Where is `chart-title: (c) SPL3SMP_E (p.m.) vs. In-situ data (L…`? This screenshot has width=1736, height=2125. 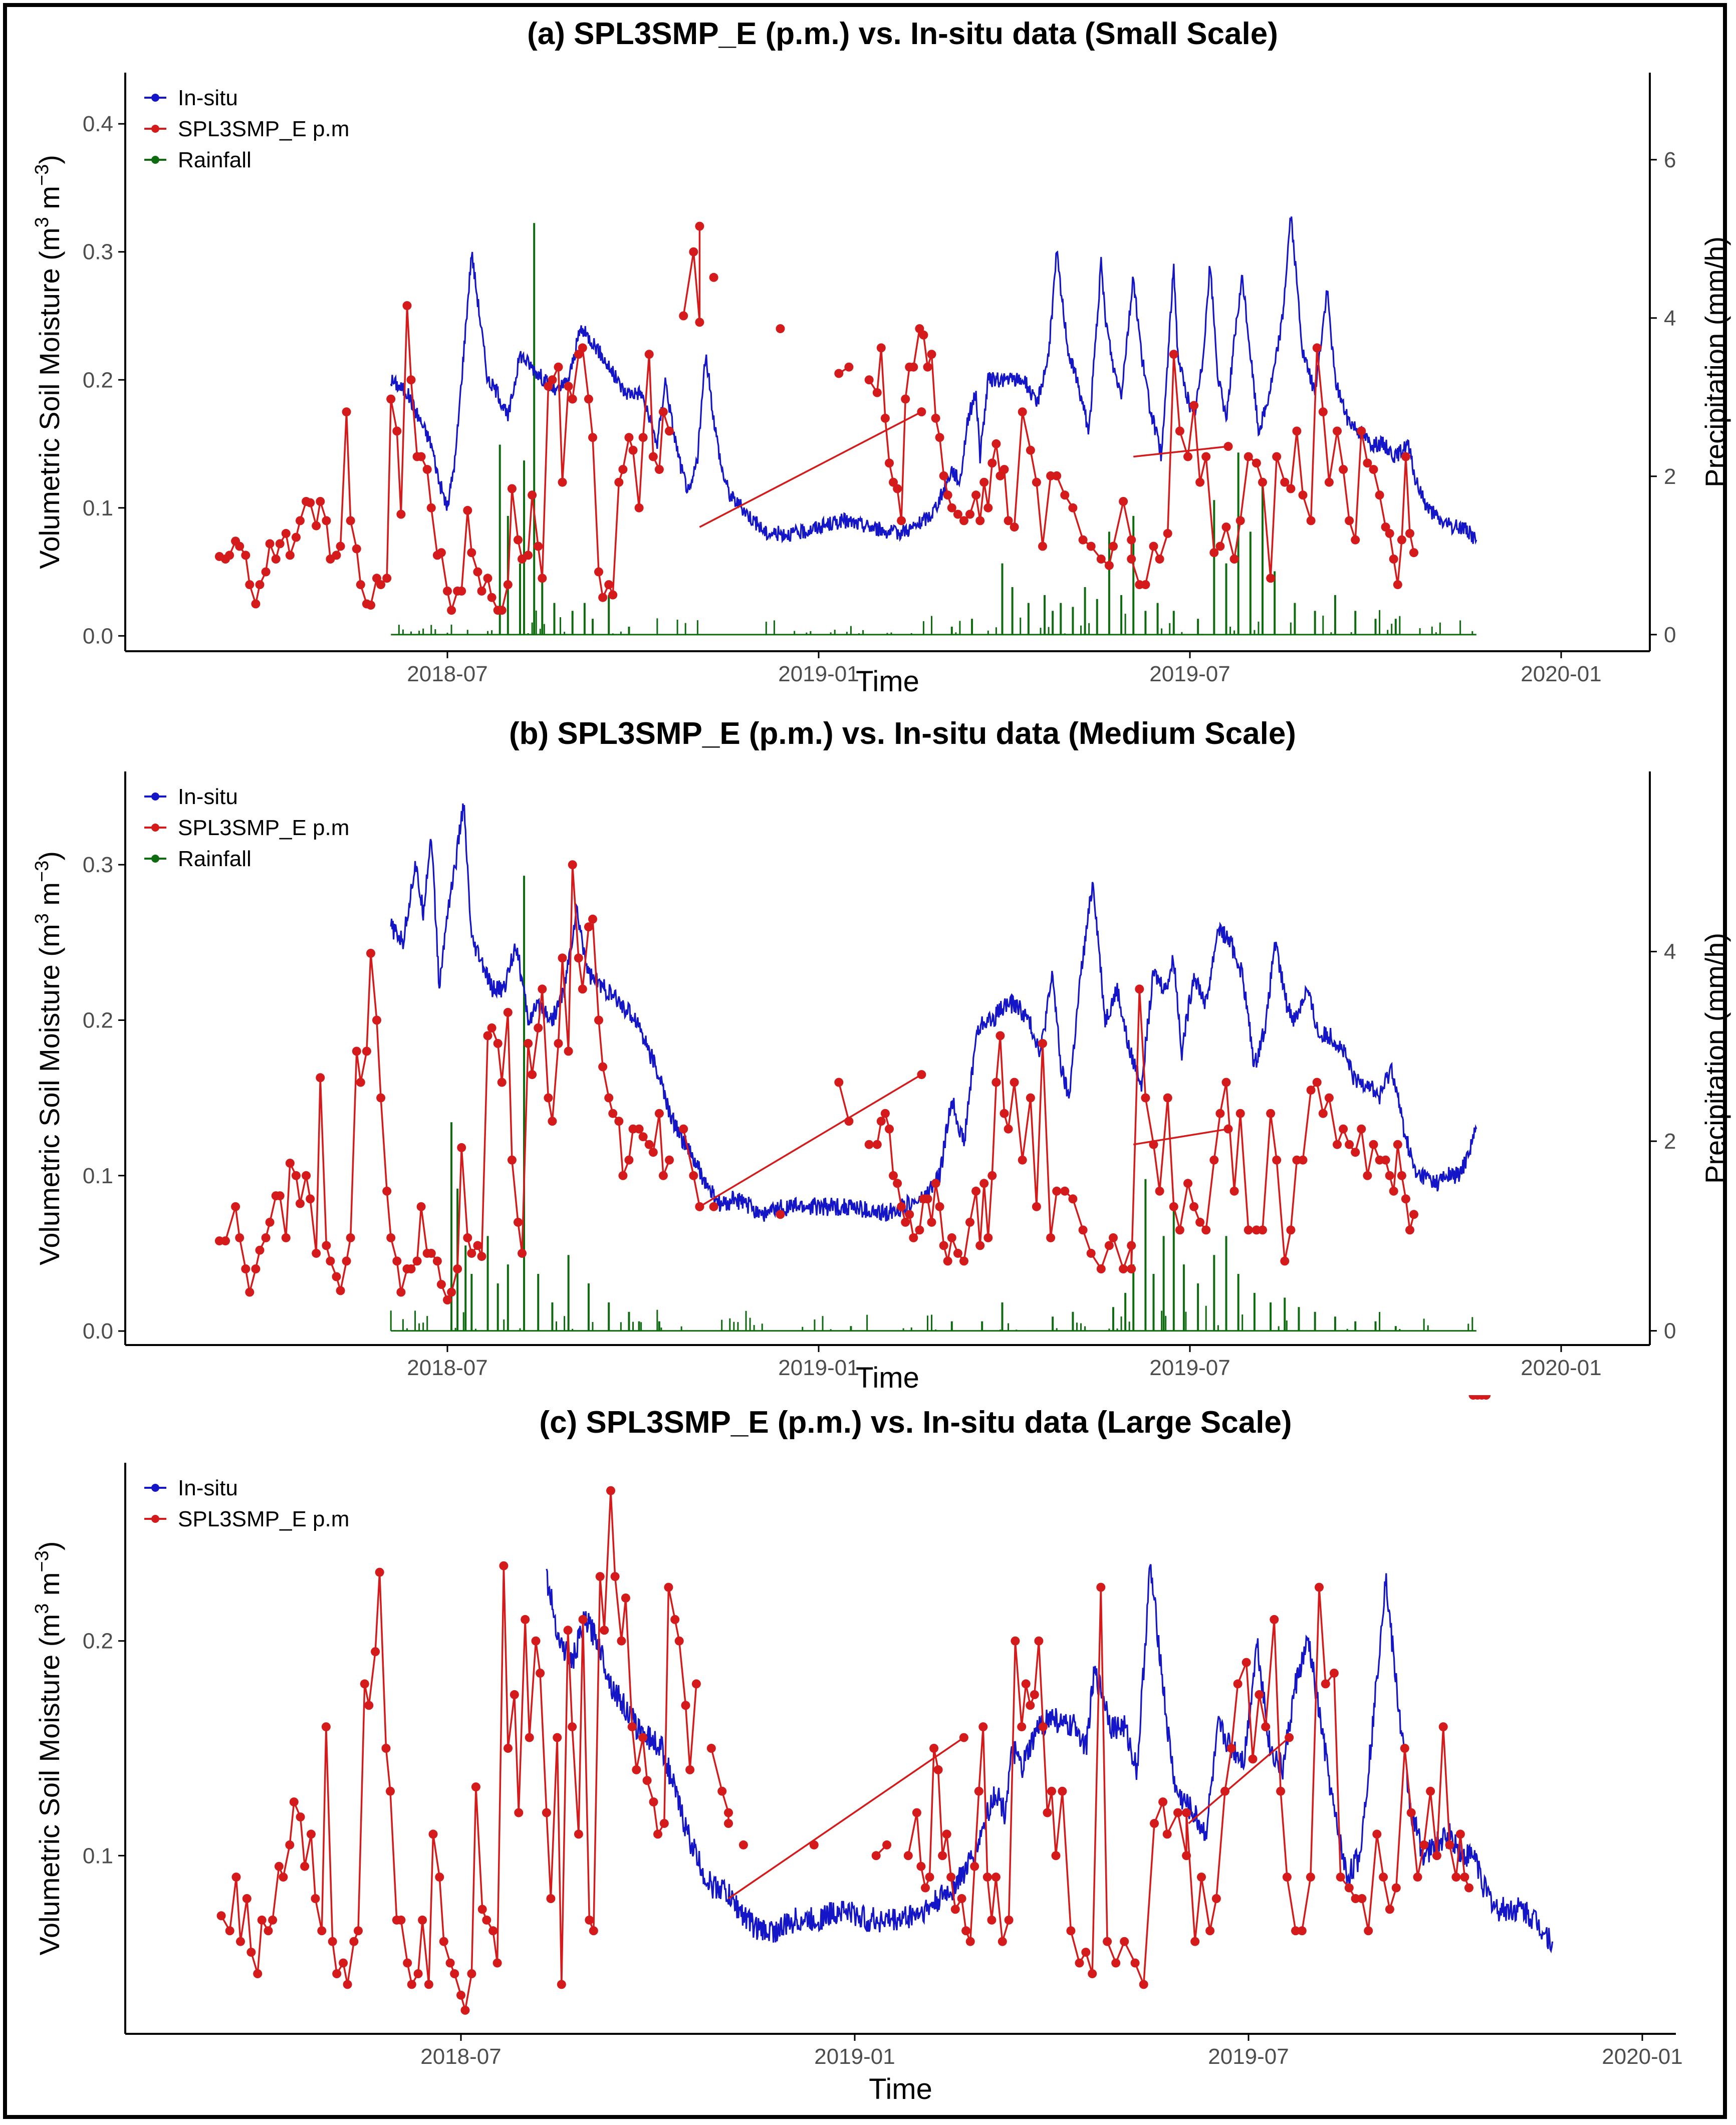 chart-title: (c) SPL3SMP_E (p.m.) vs. In-situ data (L… is located at coordinates (915, 1422).